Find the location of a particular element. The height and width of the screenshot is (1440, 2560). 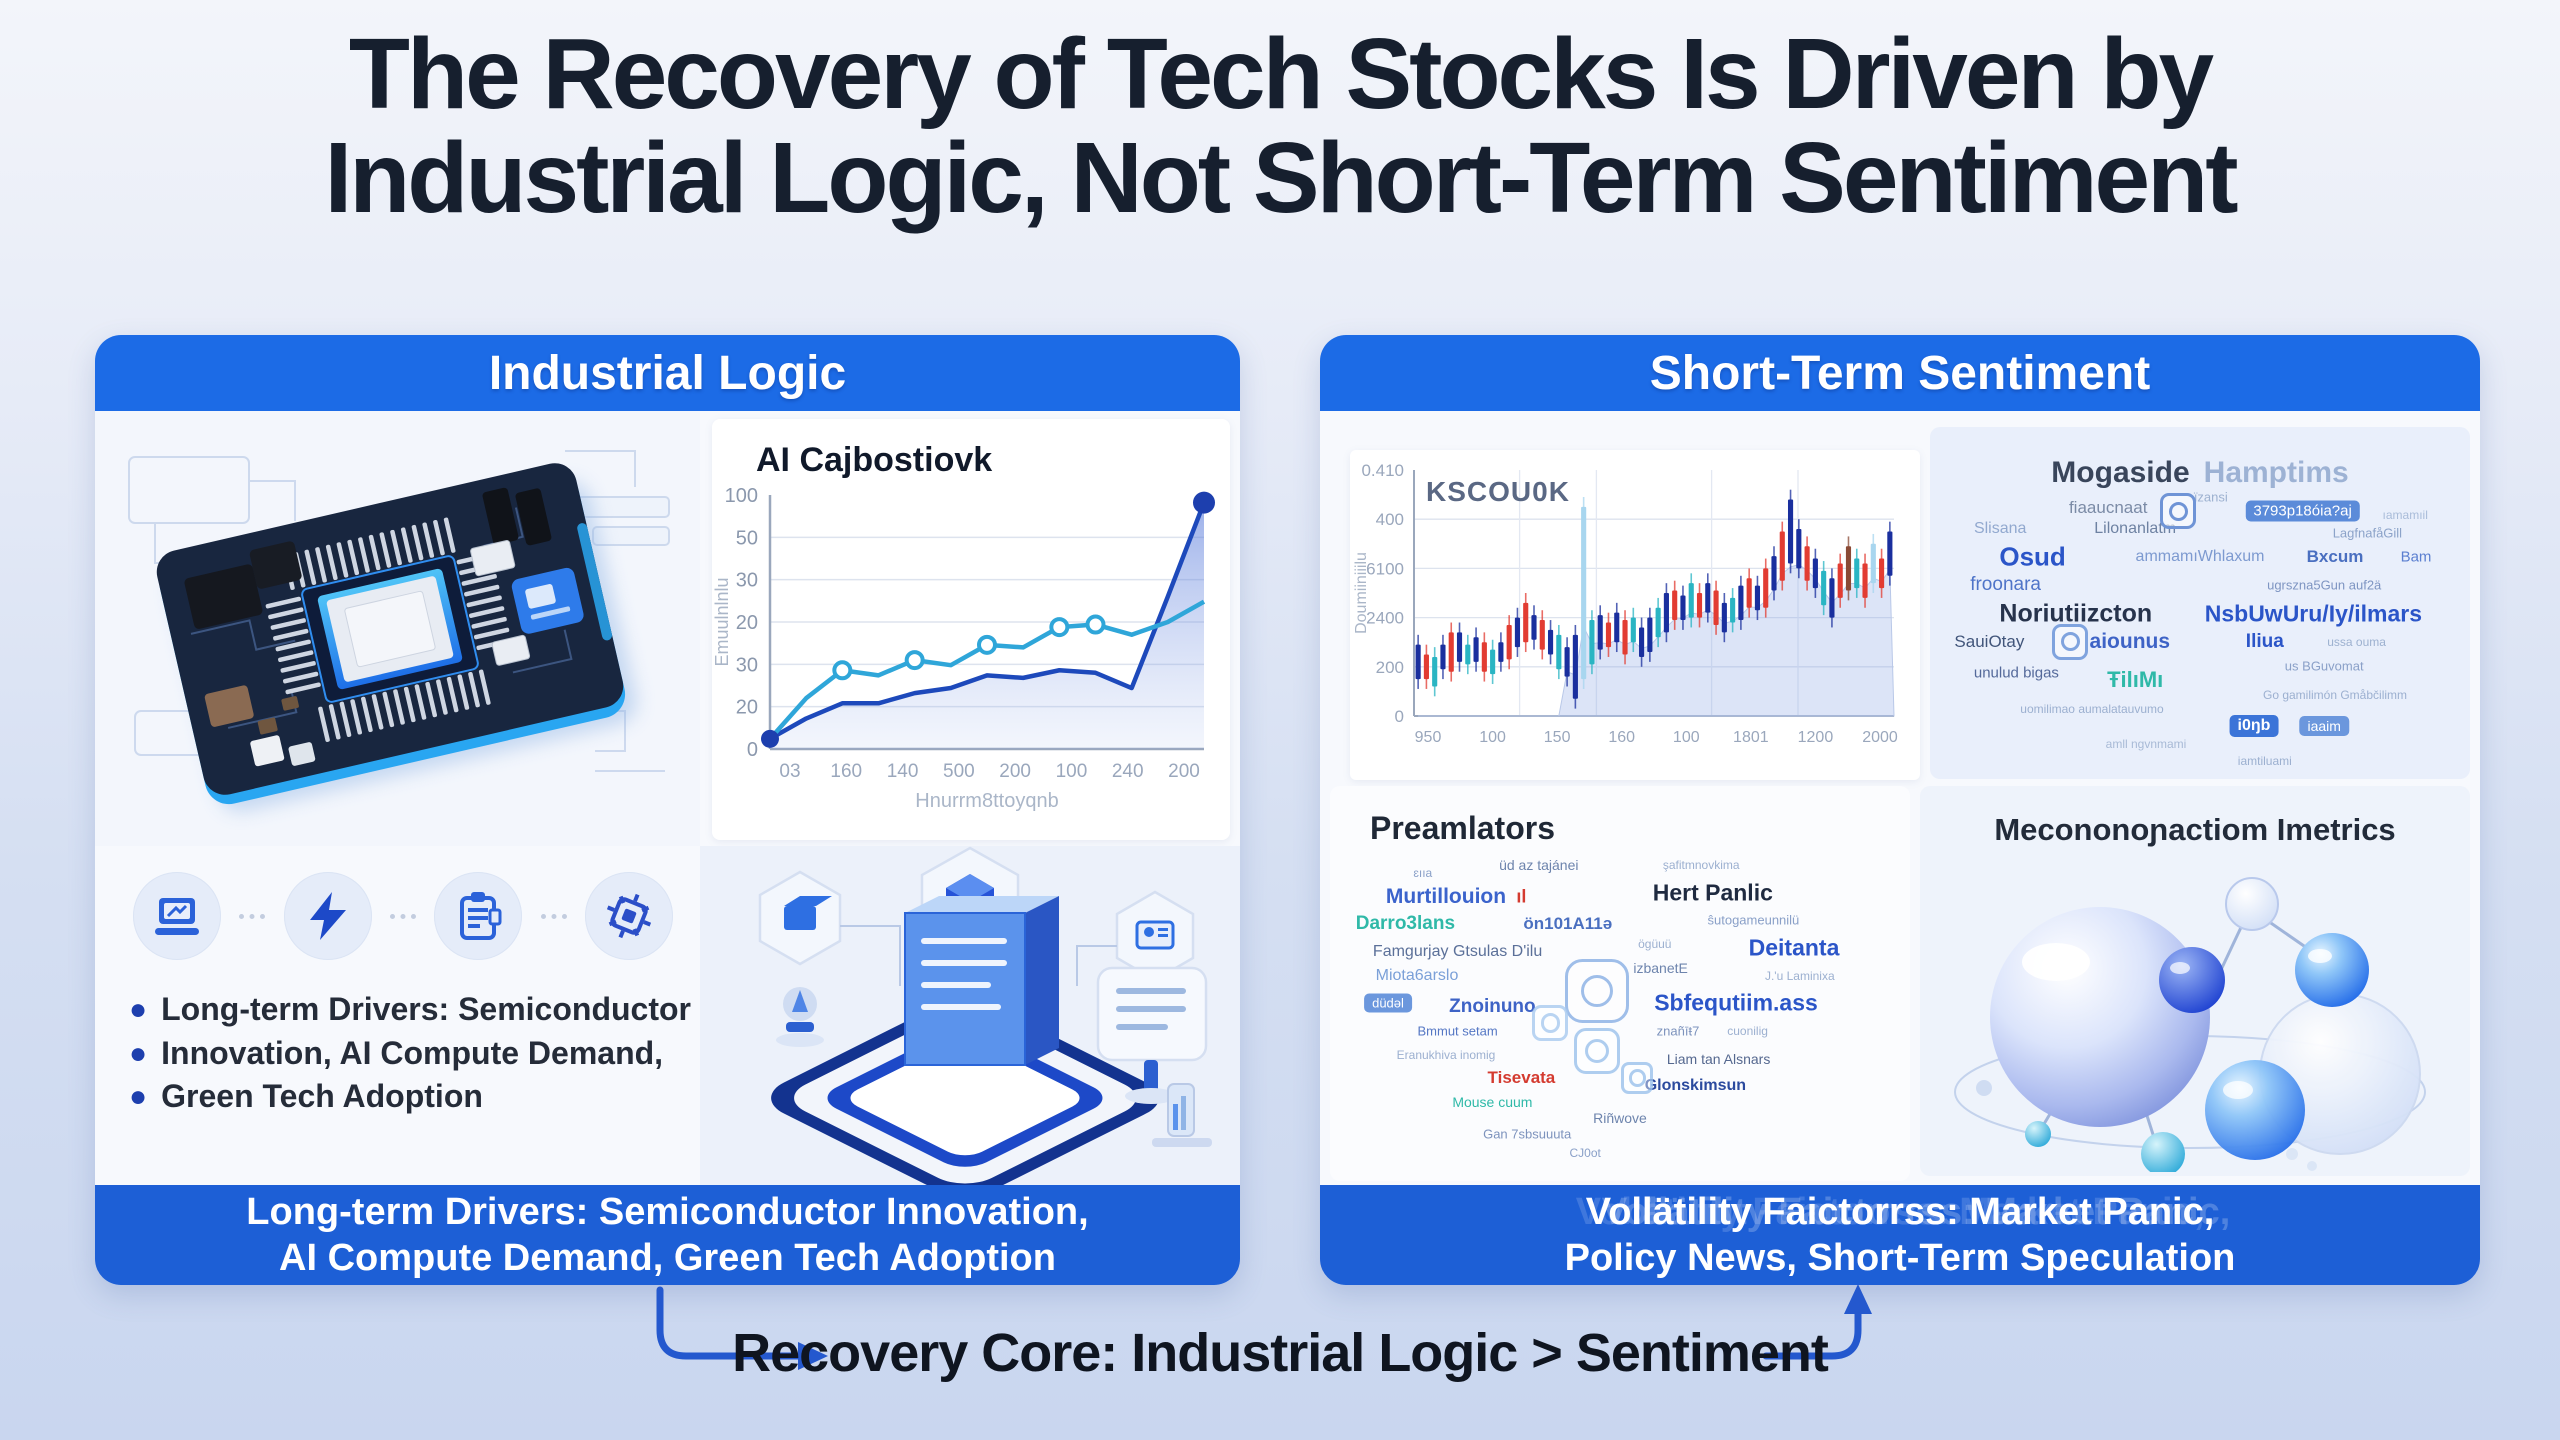

wordcloud-word: Iliua is located at coordinates (2264, 641).